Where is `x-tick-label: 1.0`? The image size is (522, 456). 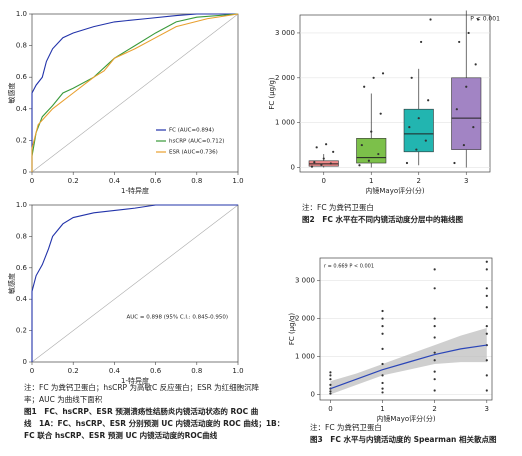 x-tick-label: 1.0 is located at coordinates (237, 371).